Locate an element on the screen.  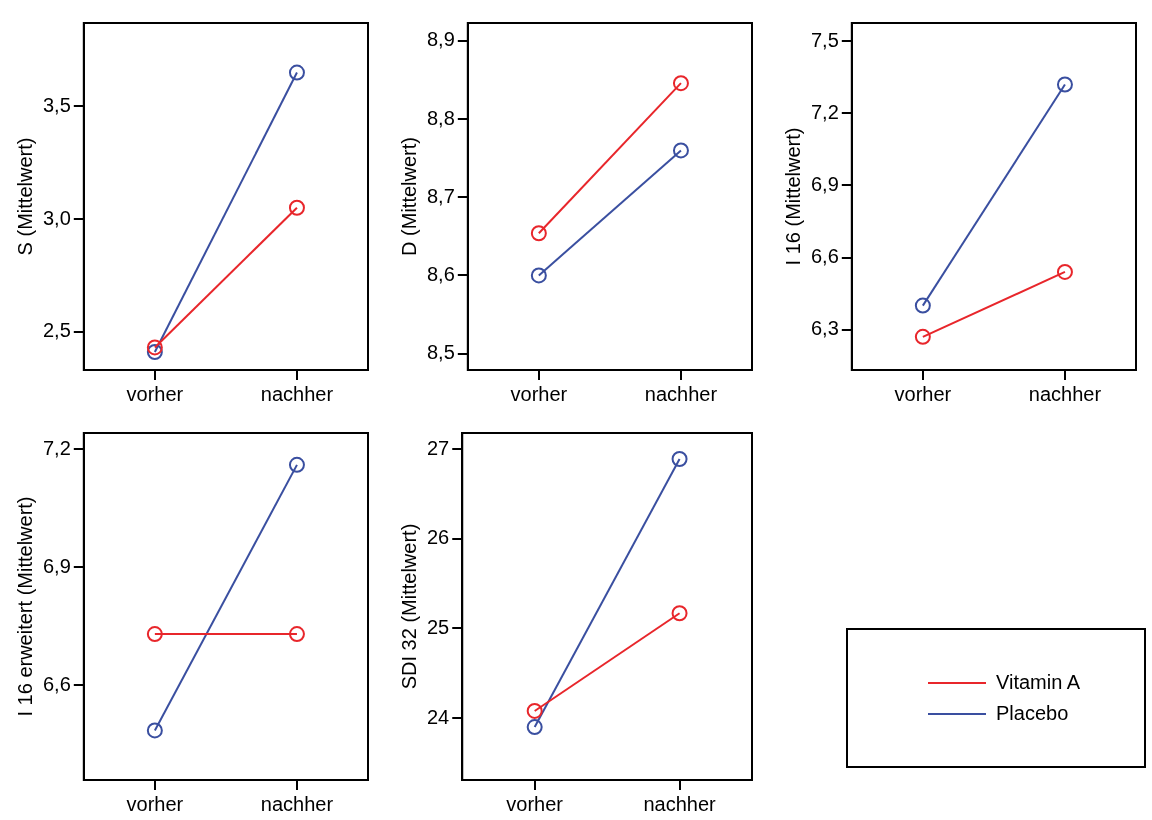
y-tick-label: 6,3 is located at coordinates (824, 328).